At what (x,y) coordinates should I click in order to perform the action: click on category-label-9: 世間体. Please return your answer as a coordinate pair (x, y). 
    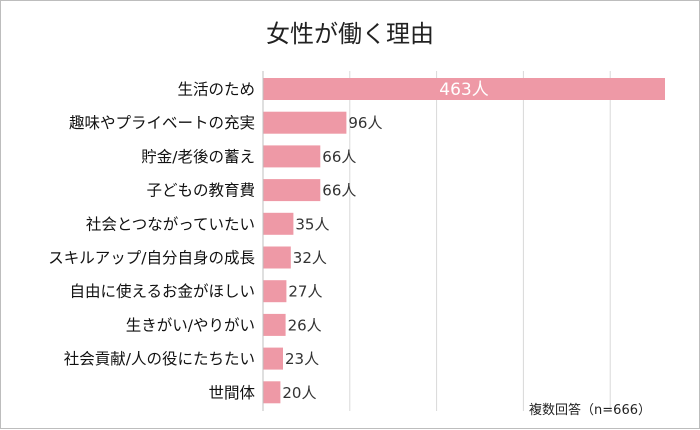
    Looking at the image, I should click on (231, 393).